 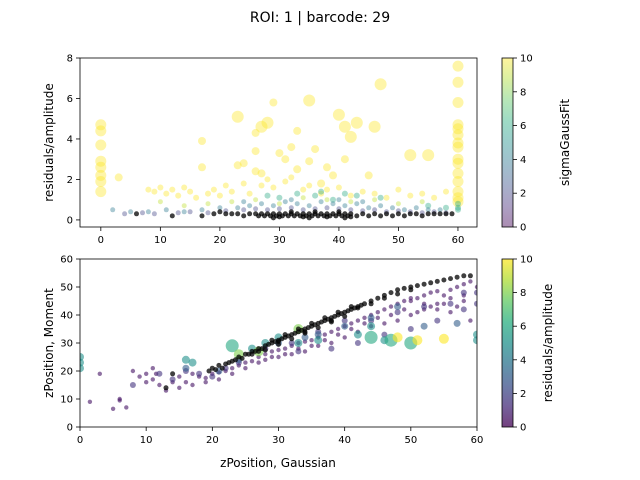 What do you see at coordinates (73, 140) in the screenshot?
I see `top-y-ticks: 0 2 4 6 8` at bounding box center [73, 140].